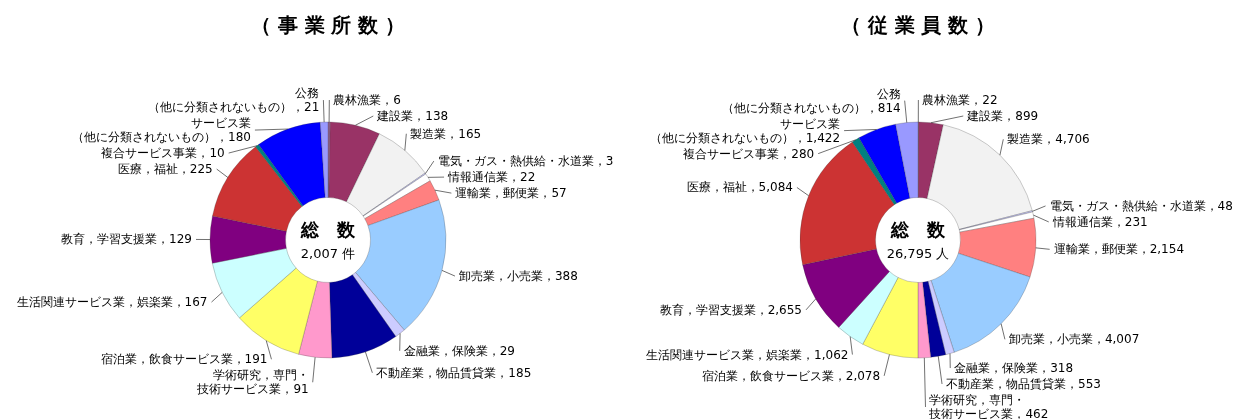  I want to click on slice-label: サービス業（他に分類されないもの），180, so click(161, 130).